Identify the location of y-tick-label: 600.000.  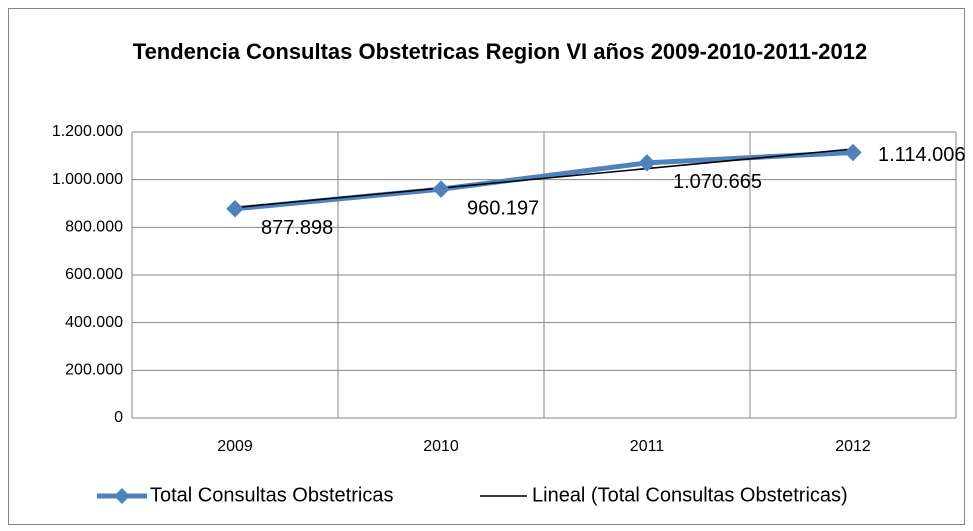
(94, 274).